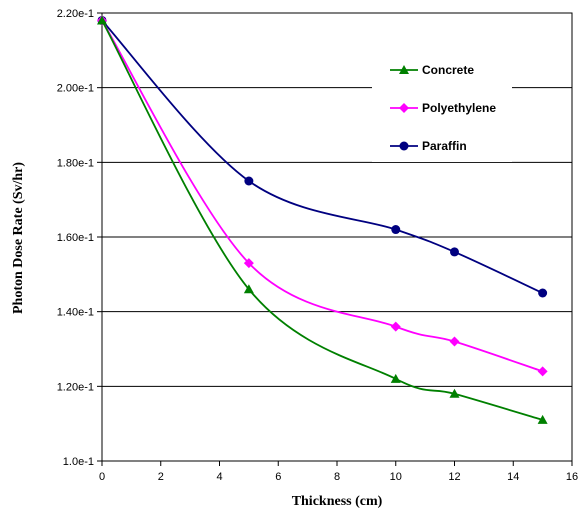  I want to click on legend-label-concrete: Concrete, so click(448, 70).